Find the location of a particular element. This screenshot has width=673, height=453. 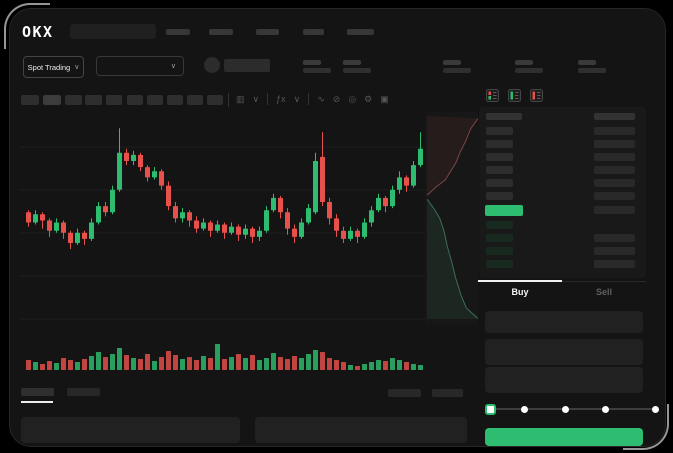

price-field is located at coordinates (564, 322).